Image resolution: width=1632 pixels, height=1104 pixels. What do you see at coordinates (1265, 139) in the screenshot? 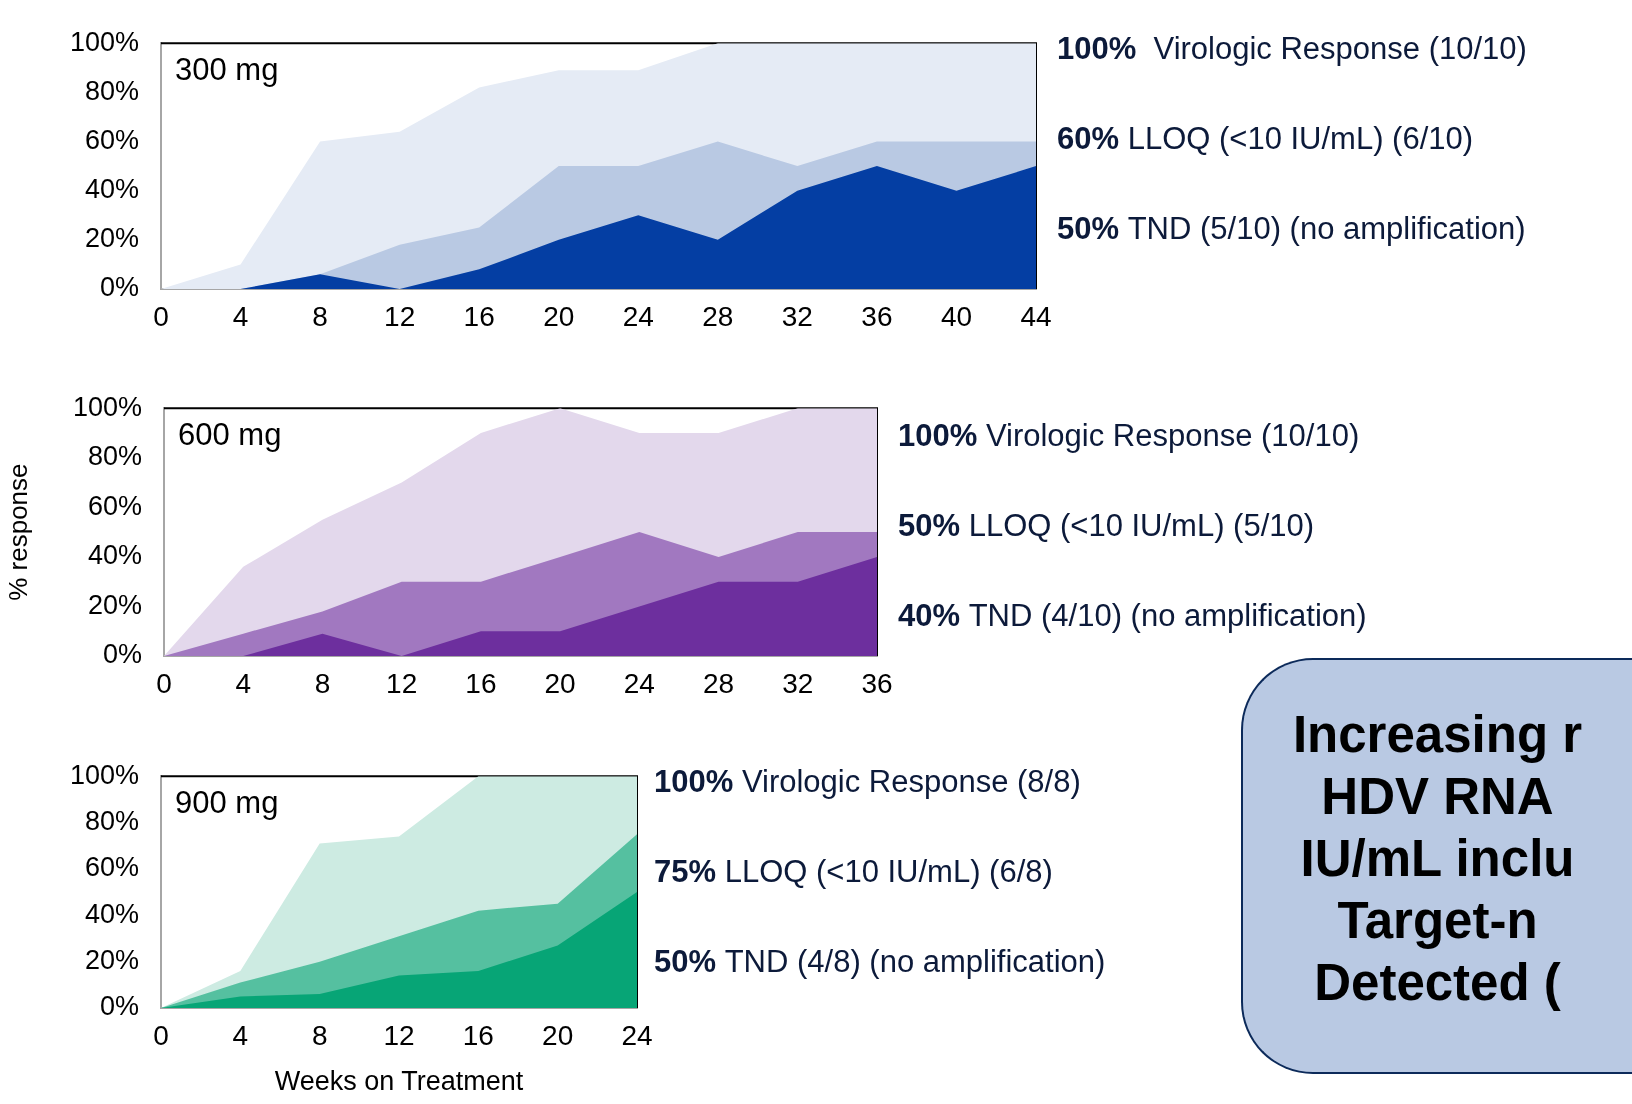
I see `text: 60% LLOQ (<10 IU/mL) (6/10)` at bounding box center [1265, 139].